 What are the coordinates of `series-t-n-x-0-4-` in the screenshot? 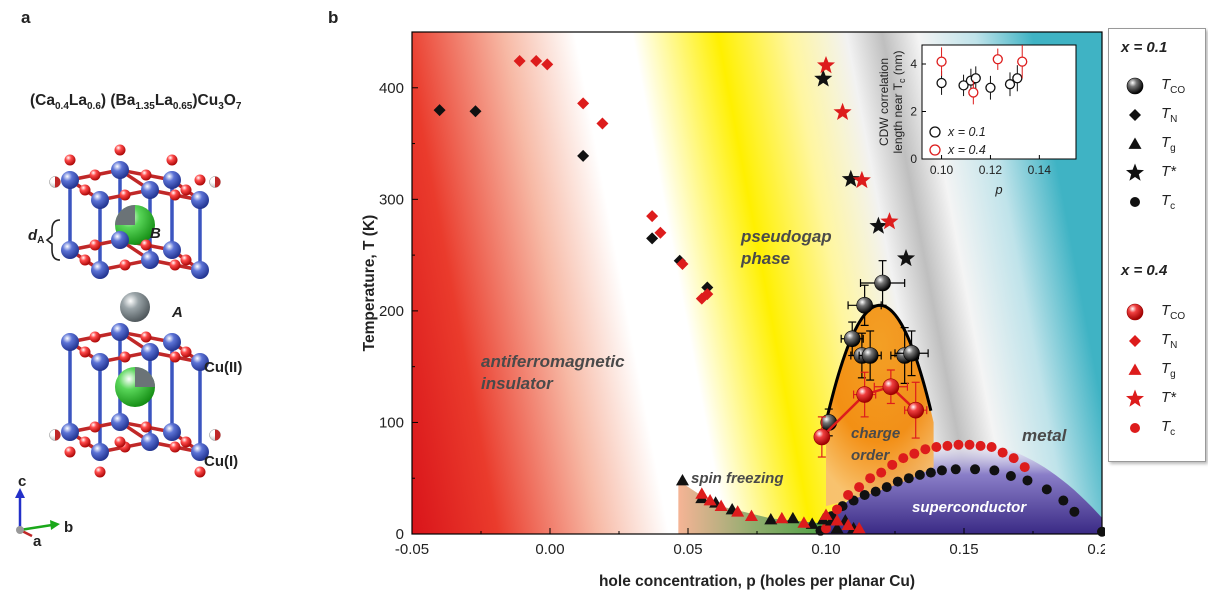 It's located at (613, 180).